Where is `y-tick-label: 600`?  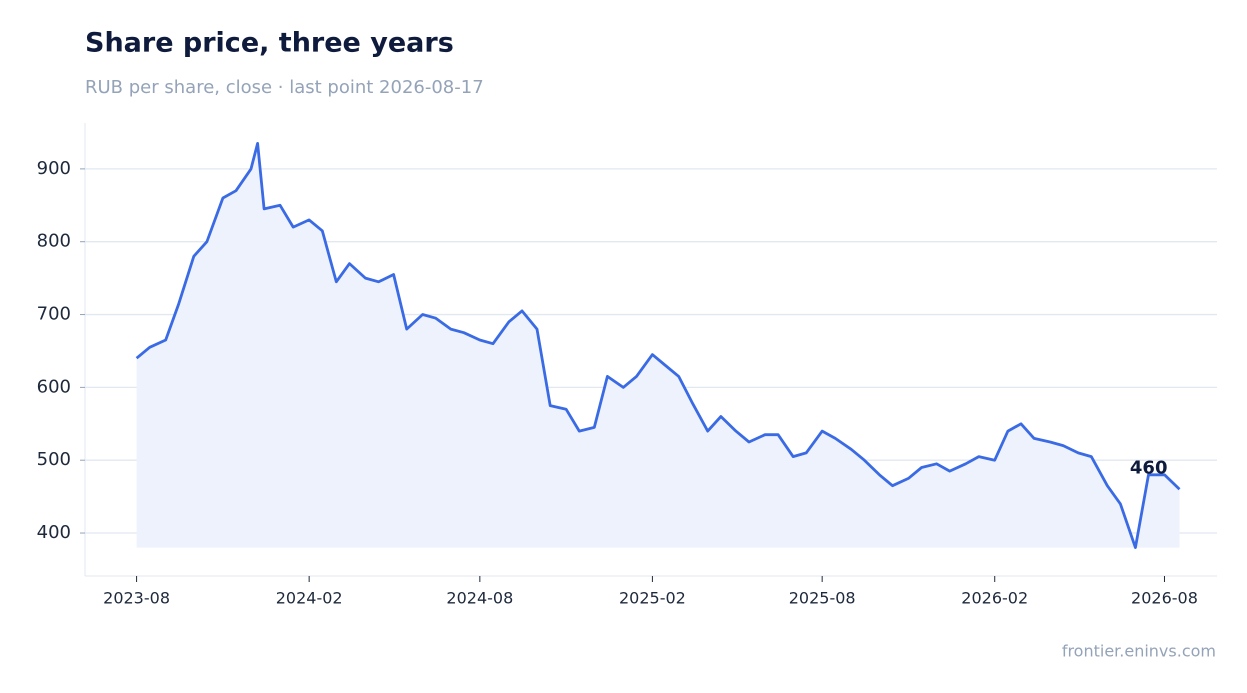 y-tick-label: 600 is located at coordinates (54, 386).